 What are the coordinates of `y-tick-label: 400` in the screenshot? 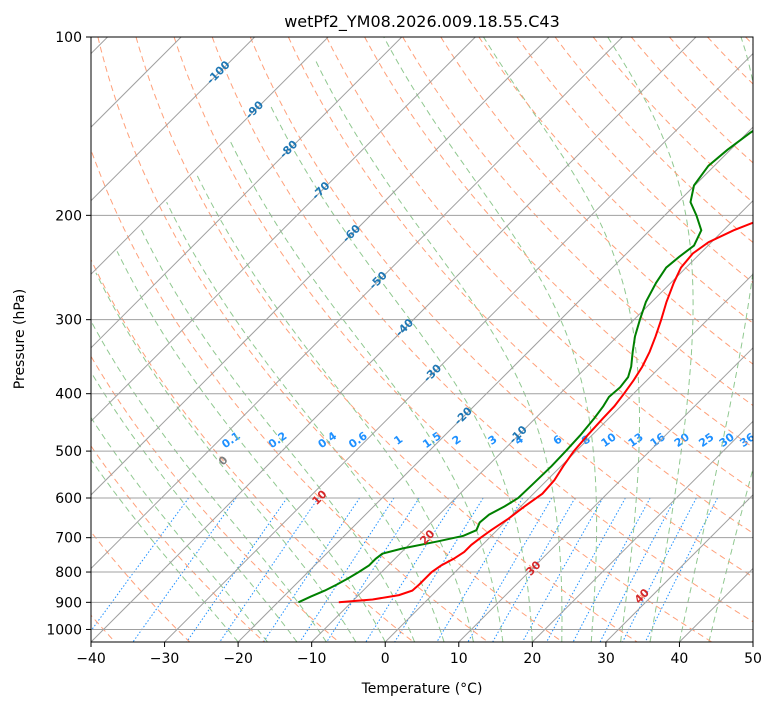 It's located at (68, 395).